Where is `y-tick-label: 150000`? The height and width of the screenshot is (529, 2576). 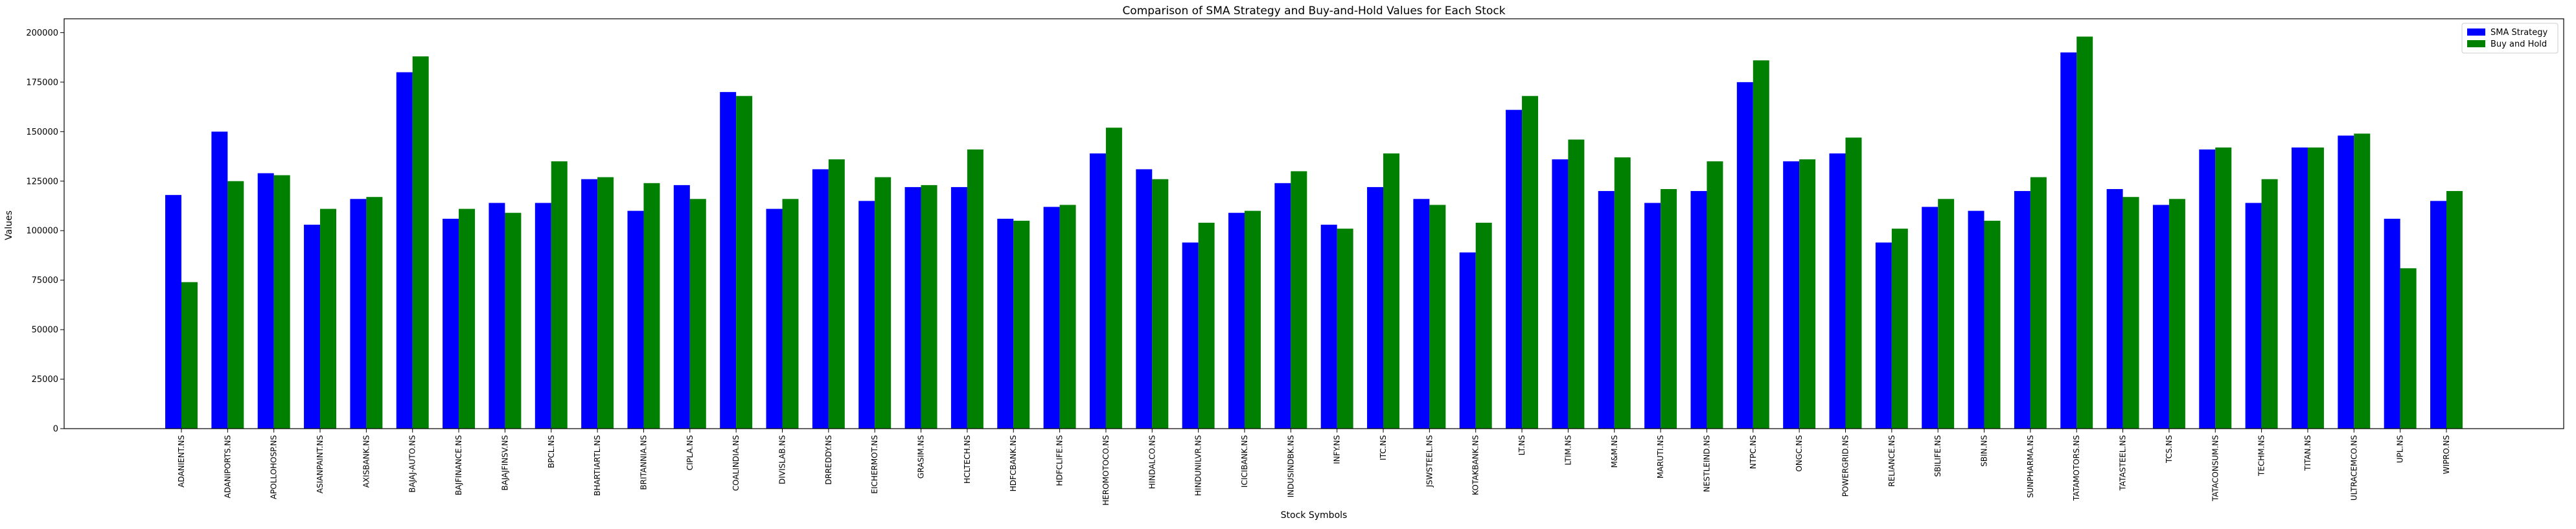 y-tick-label: 150000 is located at coordinates (42, 132).